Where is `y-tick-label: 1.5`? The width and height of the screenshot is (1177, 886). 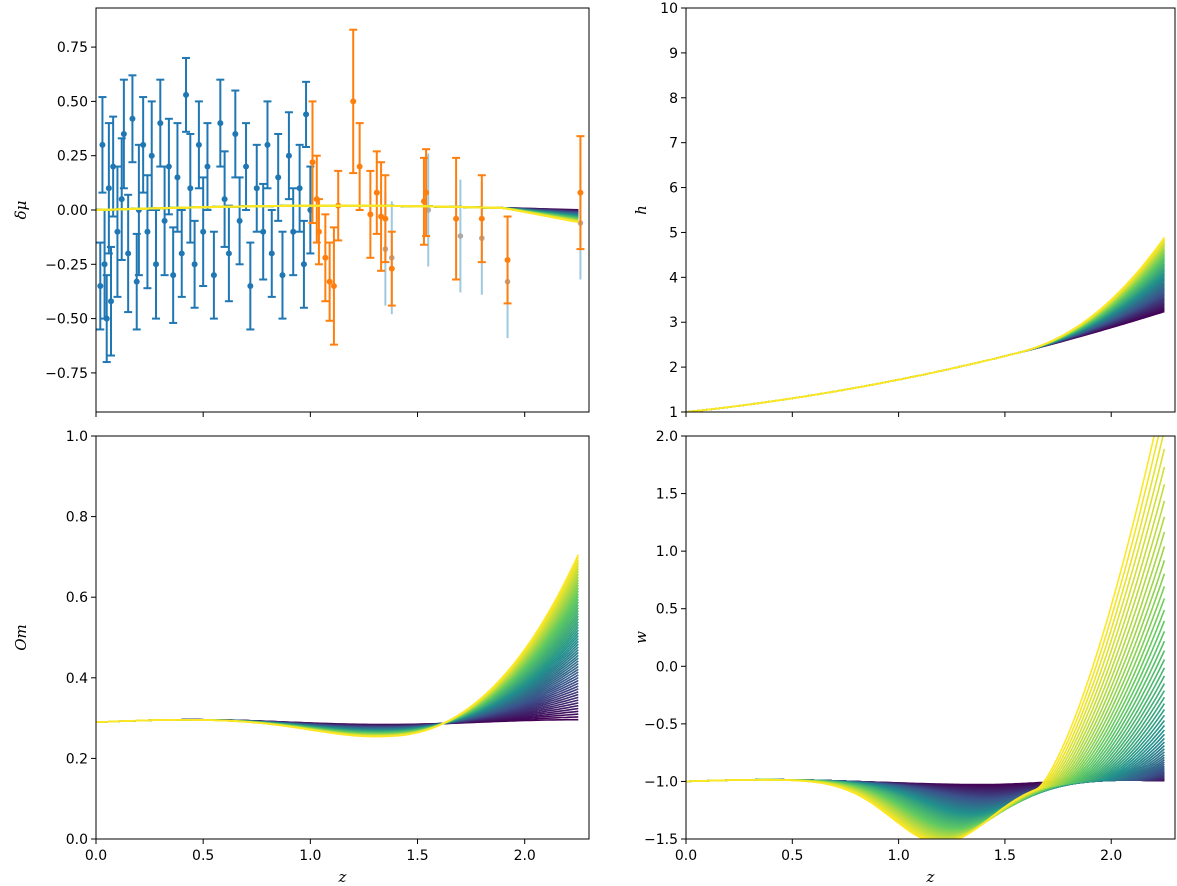 y-tick-label: 1.5 is located at coordinates (667, 495).